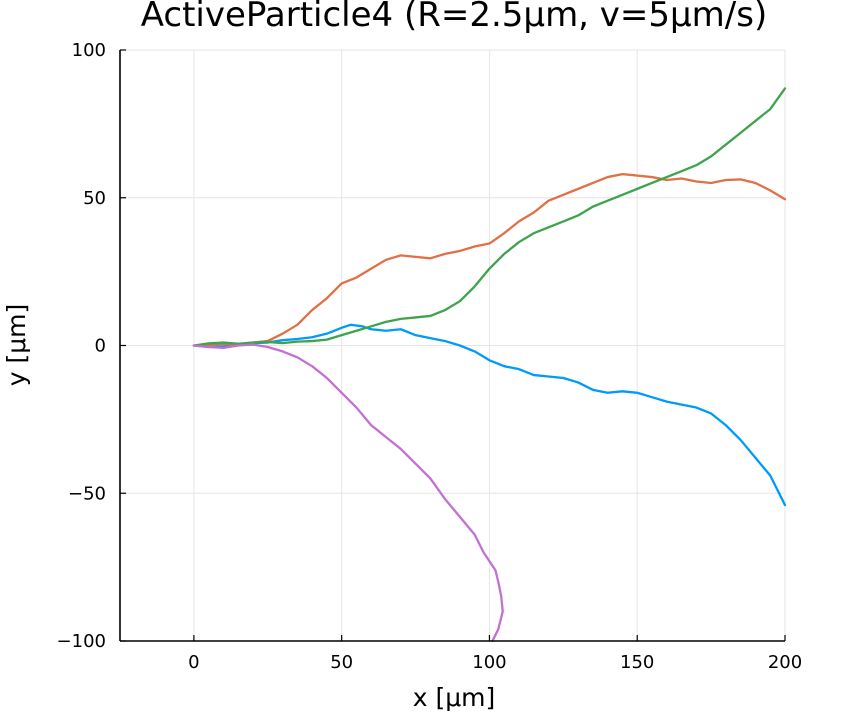 Image resolution: width=849 pixels, height=720 pixels. Describe the element at coordinates (193, 662) in the screenshot. I see `x-tick-label: 0` at that location.